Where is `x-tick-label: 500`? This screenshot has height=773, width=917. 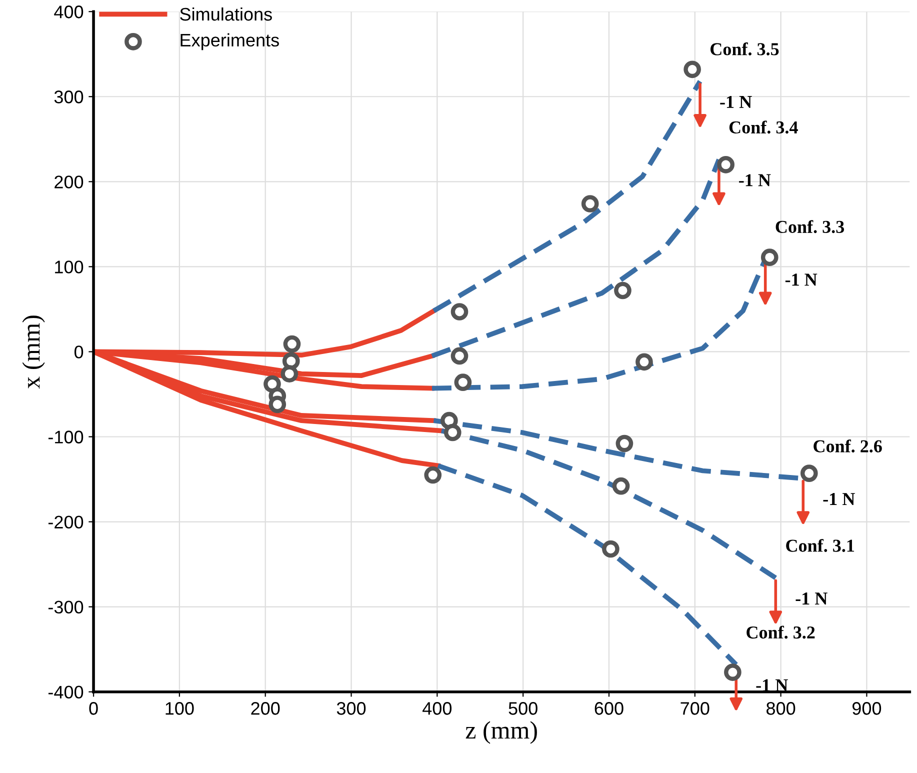 x-tick-label: 500 is located at coordinates (523, 708).